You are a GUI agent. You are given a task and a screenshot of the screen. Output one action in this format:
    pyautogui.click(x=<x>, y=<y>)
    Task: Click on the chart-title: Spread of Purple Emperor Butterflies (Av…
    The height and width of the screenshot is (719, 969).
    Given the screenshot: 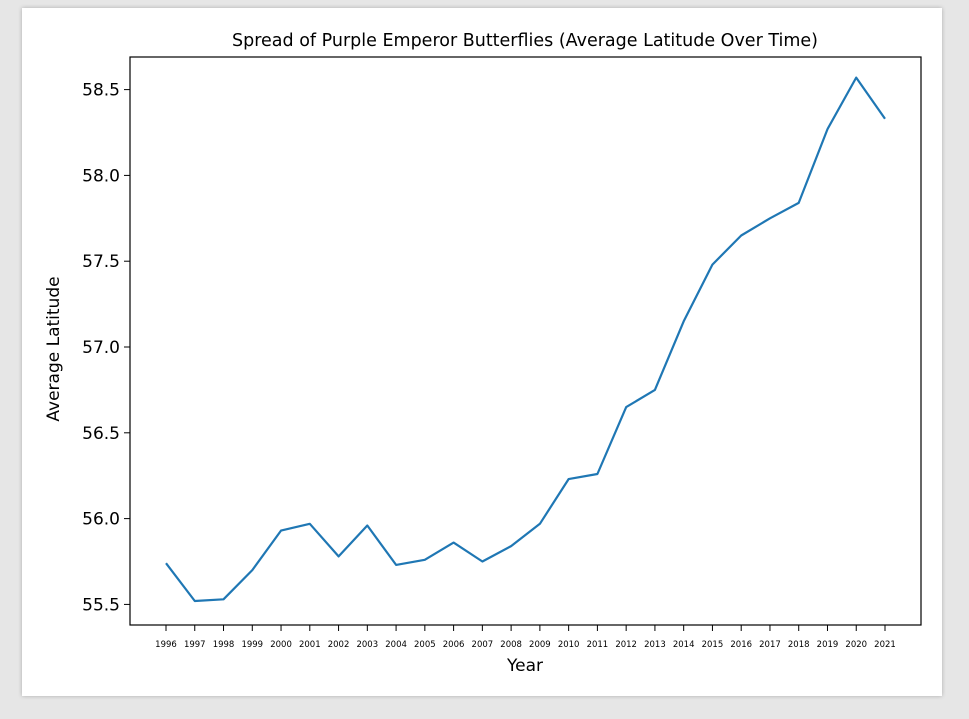 What is the action you would take?
    pyautogui.click(x=525, y=41)
    